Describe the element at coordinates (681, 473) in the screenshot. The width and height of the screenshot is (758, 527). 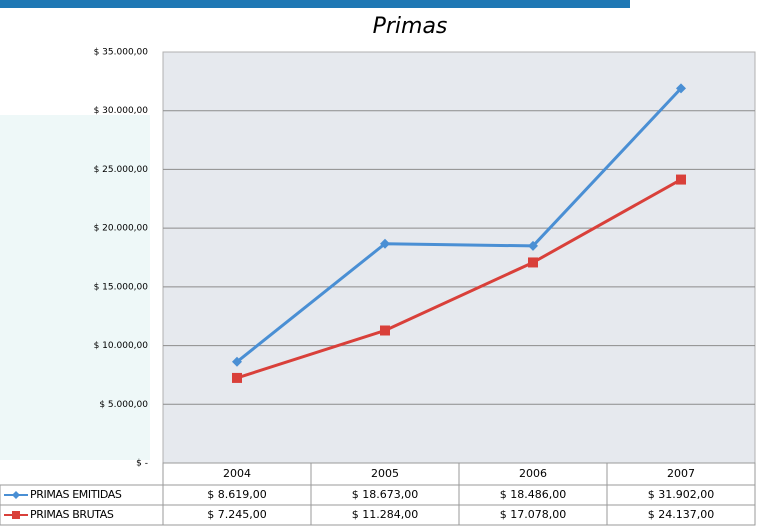
I see `x-tick-label: 2007` at that location.